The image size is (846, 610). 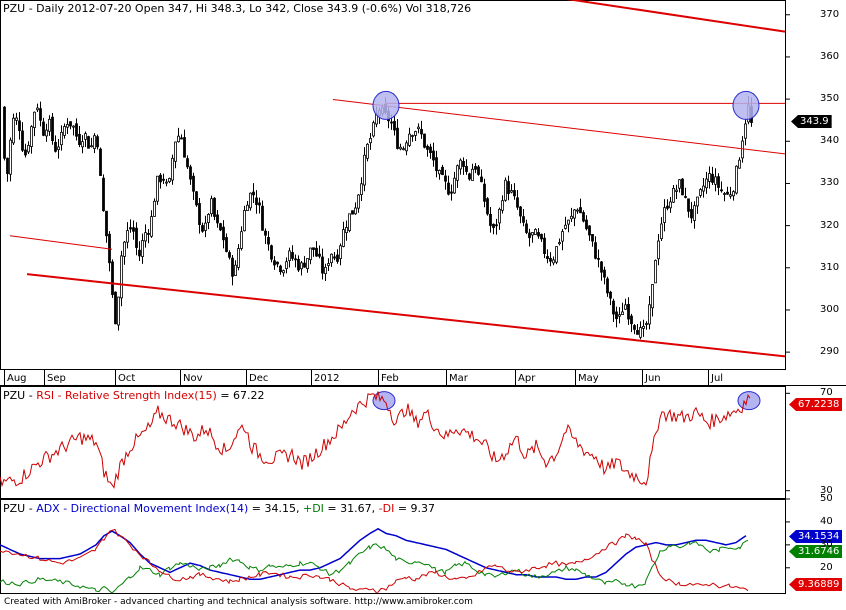 What do you see at coordinates (527, 378) in the screenshot?
I see `x-tick-label: Apr` at bounding box center [527, 378].